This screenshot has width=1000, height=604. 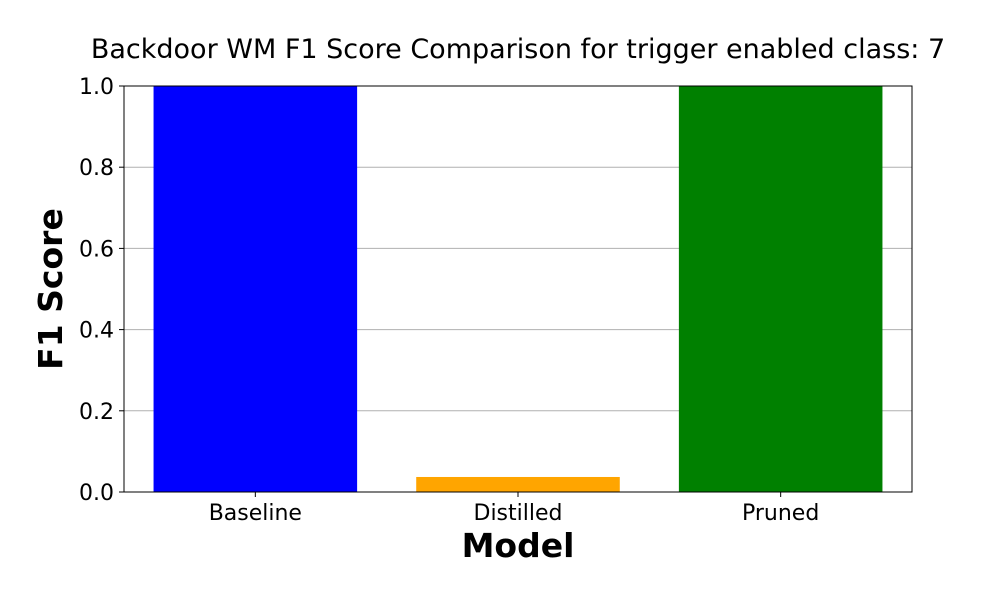 What do you see at coordinates (780, 513) in the screenshot?
I see `x-tick-label: Pruned` at bounding box center [780, 513].